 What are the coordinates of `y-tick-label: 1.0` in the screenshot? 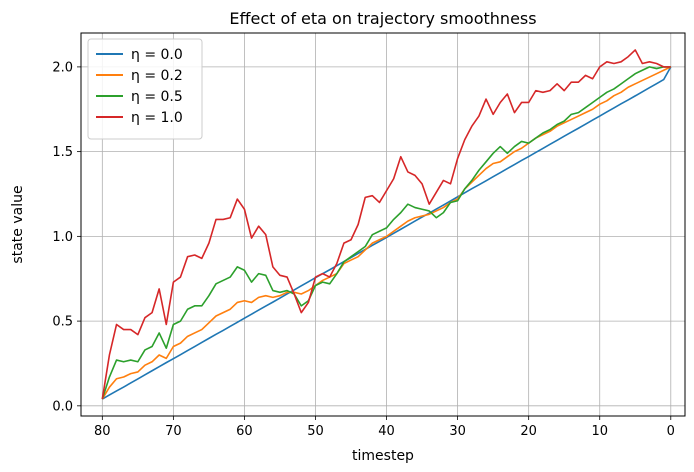 It's located at (62, 237).